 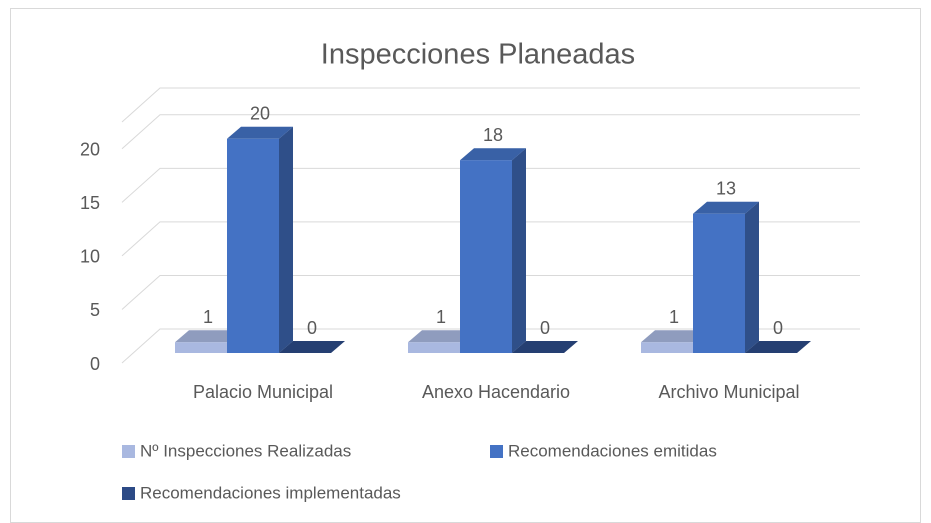 I want to click on x-tick-label: Palacio Municipal, so click(x=263, y=392).